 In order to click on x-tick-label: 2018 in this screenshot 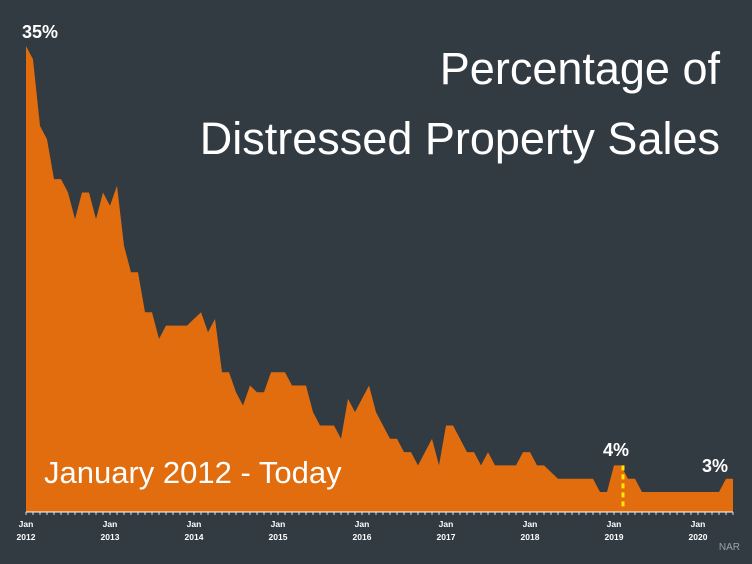, I will do `click(530, 537)`.